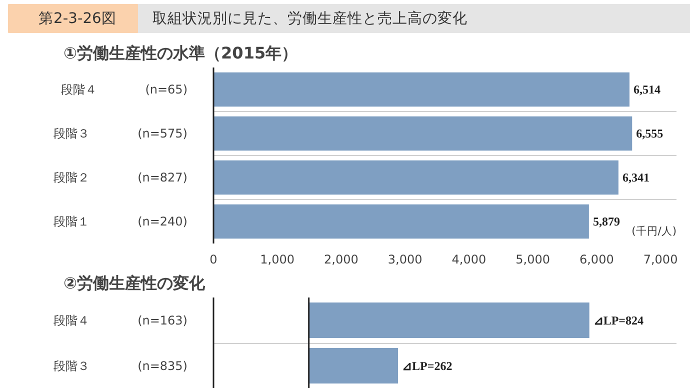 The width and height of the screenshot is (690, 388). What do you see at coordinates (341, 259) in the screenshot?
I see `x-tick-label: 2,000` at bounding box center [341, 259].